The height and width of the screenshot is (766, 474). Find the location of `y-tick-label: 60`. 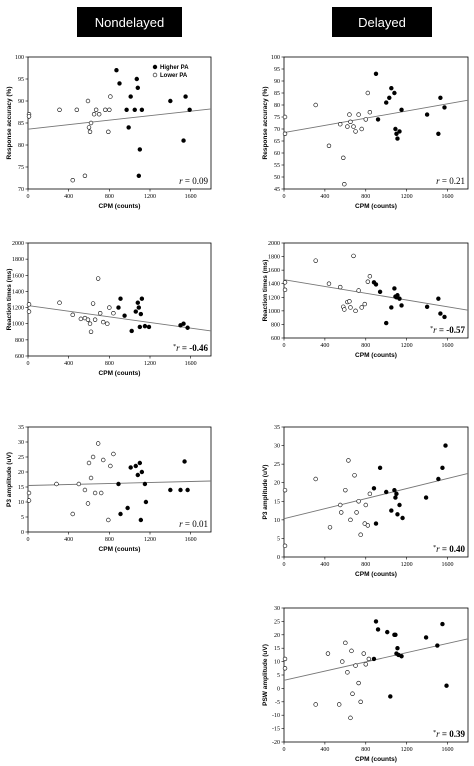

y-tick-label: 60 is located at coordinates (277, 154).